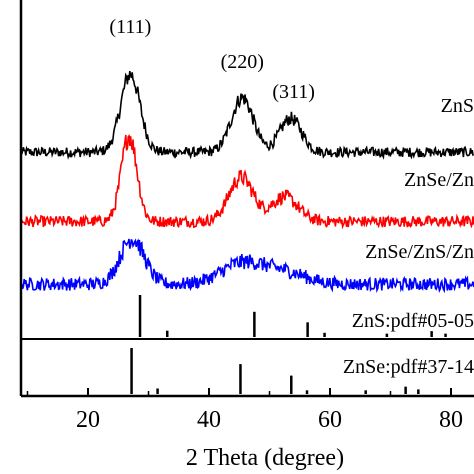 This screenshot has height=474, width=474. What do you see at coordinates (451, 420) in the screenshot?
I see `x-tick-label: 80` at bounding box center [451, 420].